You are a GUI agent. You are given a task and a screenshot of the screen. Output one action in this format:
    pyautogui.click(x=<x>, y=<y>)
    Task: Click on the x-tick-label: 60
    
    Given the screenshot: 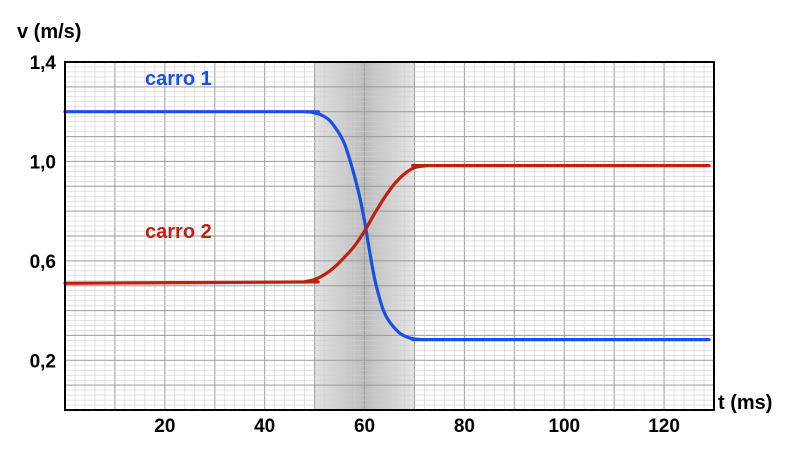 What is the action you would take?
    pyautogui.click(x=364, y=426)
    